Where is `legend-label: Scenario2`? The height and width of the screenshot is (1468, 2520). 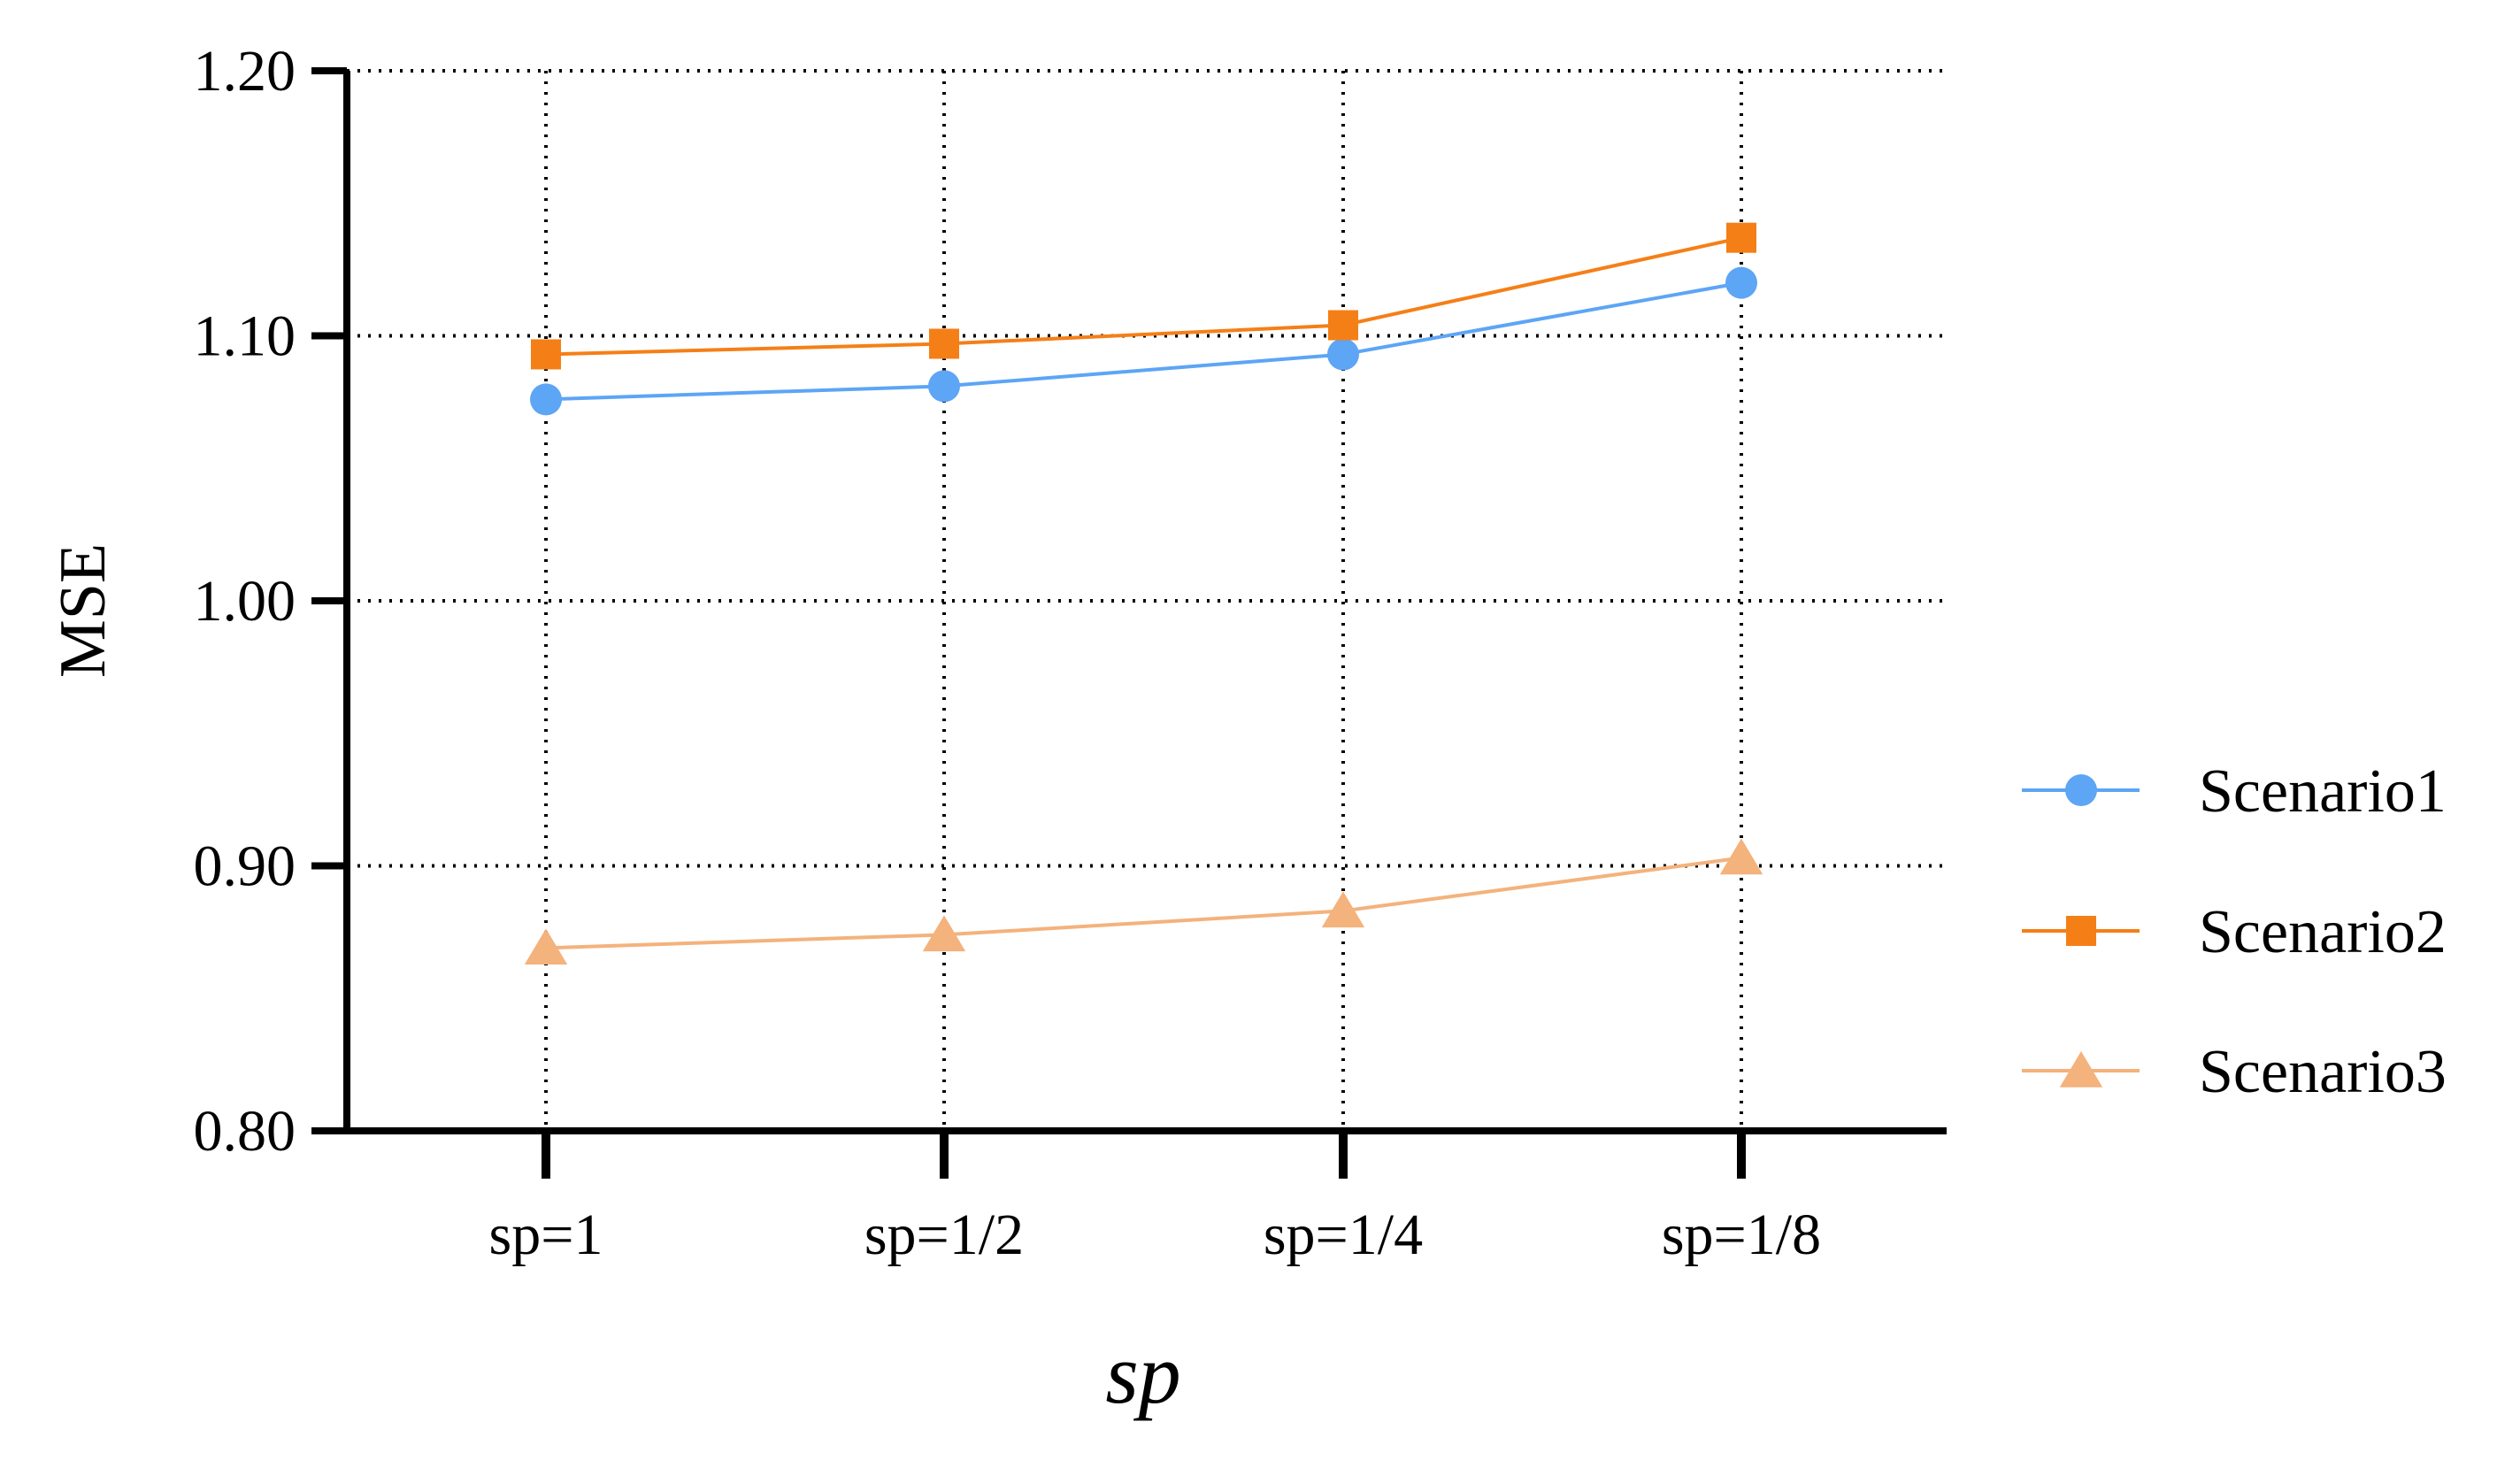 legend-label: Scenario2 is located at coordinates (2323, 932).